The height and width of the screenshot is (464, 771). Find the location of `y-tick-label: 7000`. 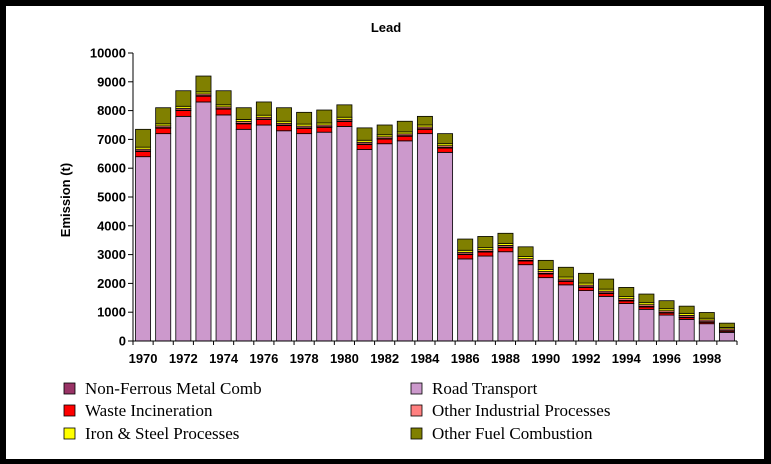

y-tick-label: 7000 is located at coordinates (111, 139).